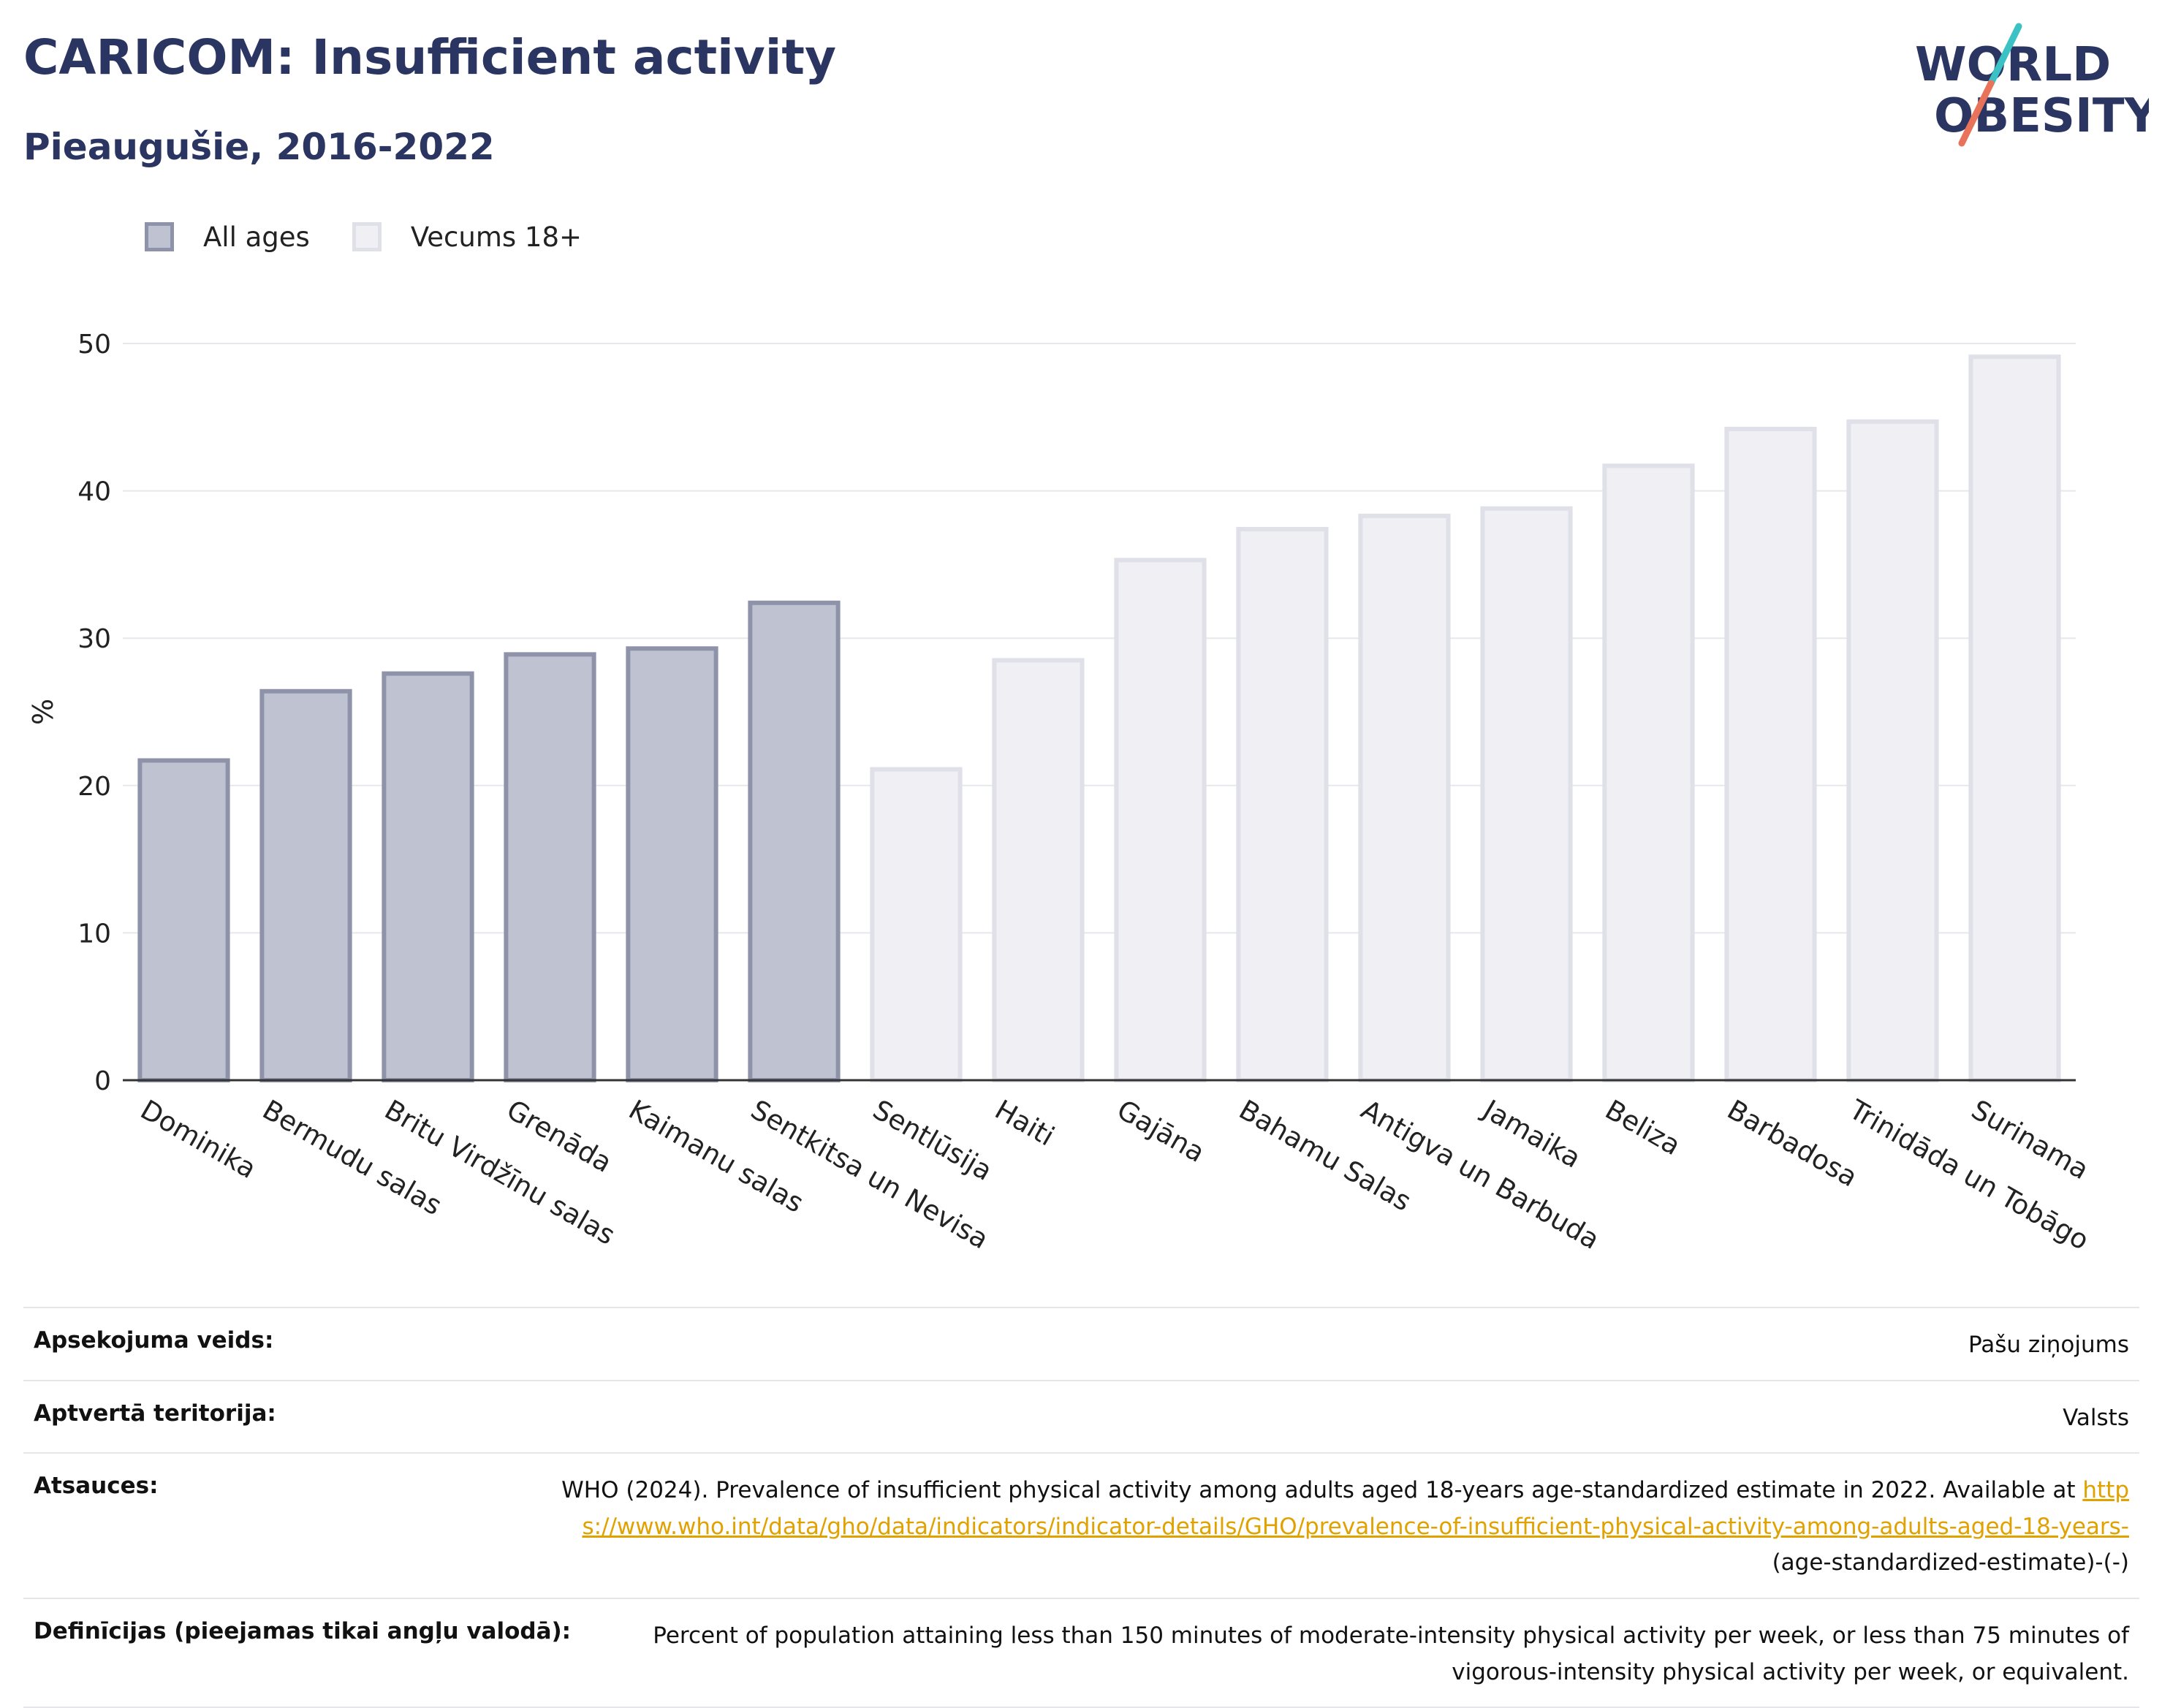 The height and width of the screenshot is (1708, 2162). What do you see at coordinates (159, 237) in the screenshot?
I see `legend-swatch-all-ages` at bounding box center [159, 237].